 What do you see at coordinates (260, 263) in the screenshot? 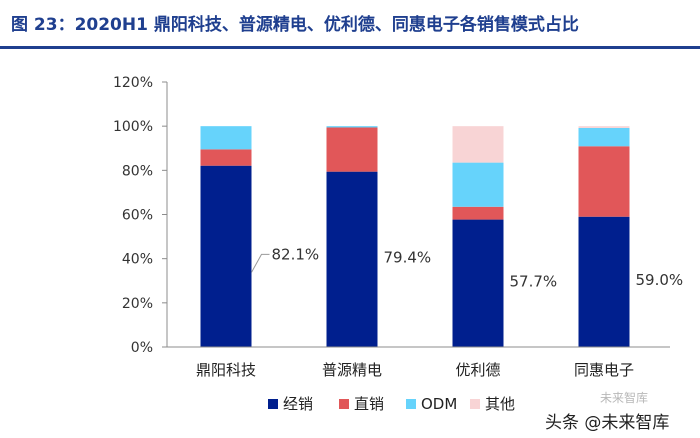
I see `leader-line` at bounding box center [260, 263].